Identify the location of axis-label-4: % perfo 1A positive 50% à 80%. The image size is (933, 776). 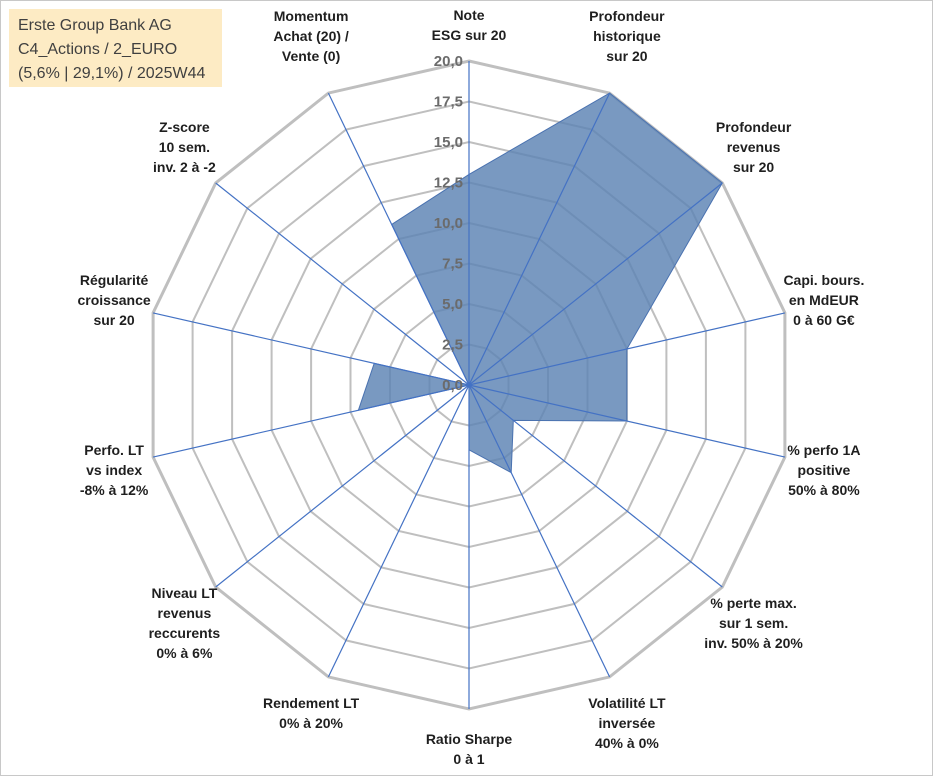
(823, 470).